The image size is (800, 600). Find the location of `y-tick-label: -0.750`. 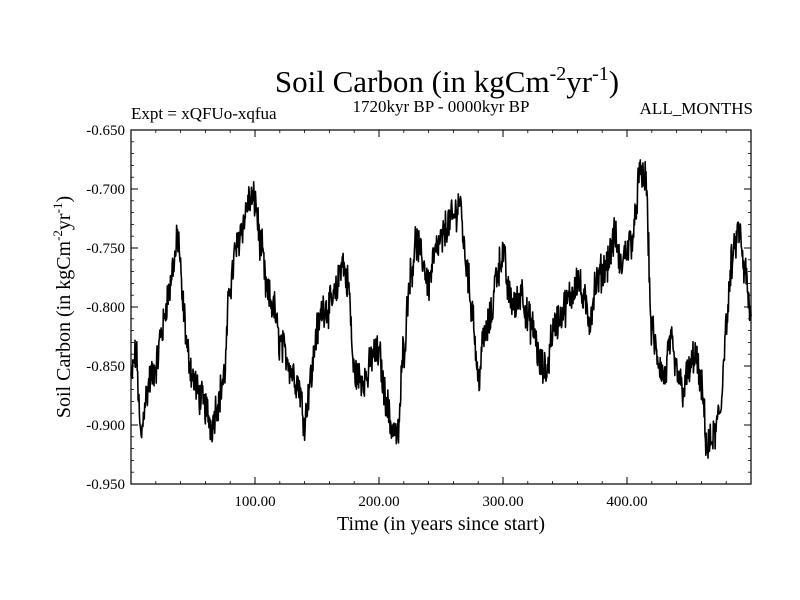

y-tick-label: -0.750 is located at coordinates (105, 249).